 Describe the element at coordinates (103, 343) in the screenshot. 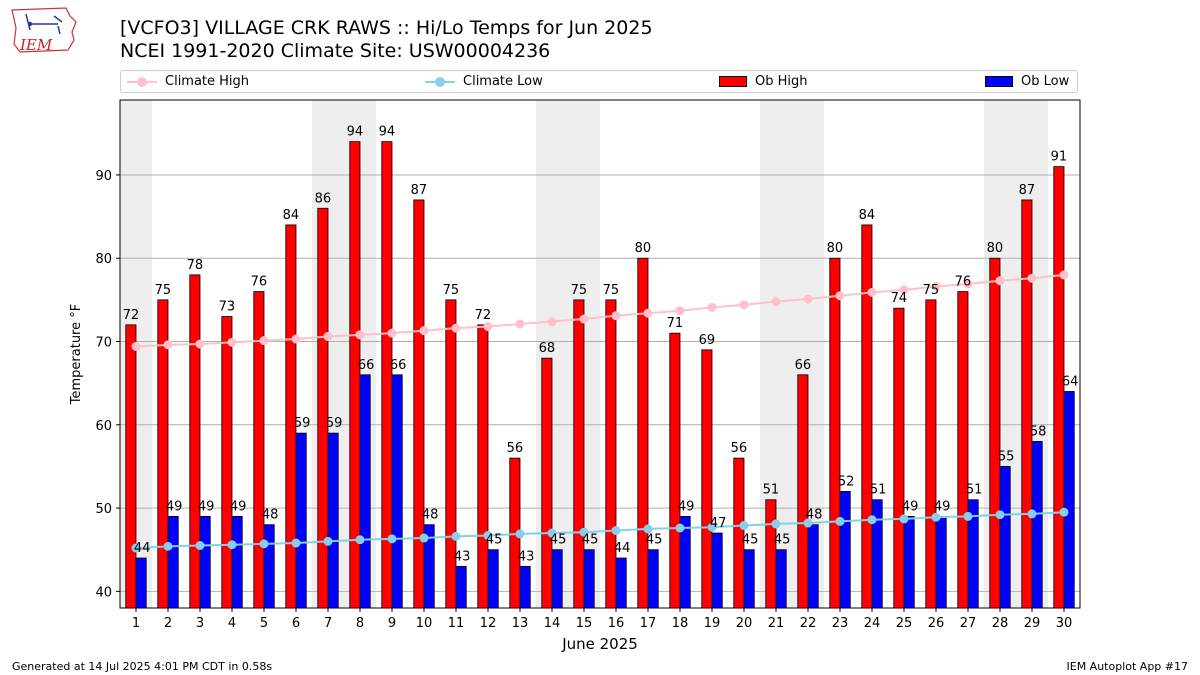

I see `y-tick-label: 70` at that location.